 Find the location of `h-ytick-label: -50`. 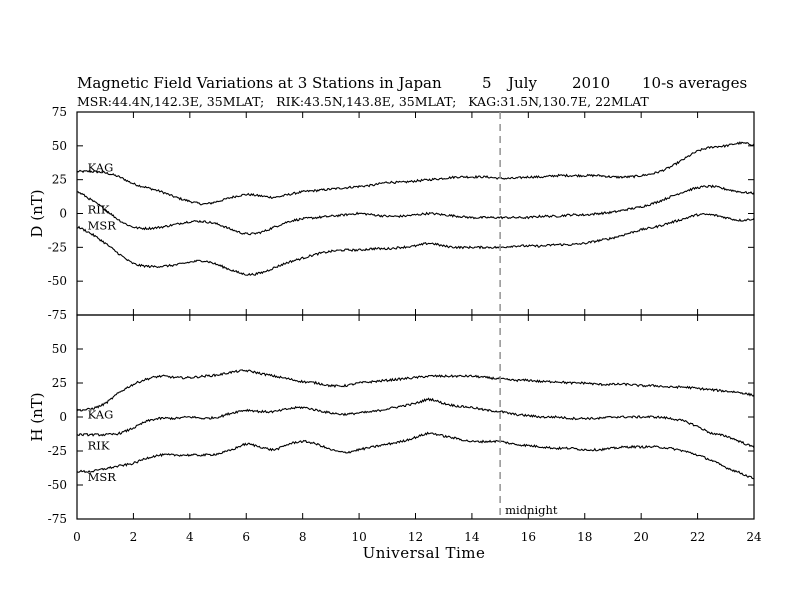

h-ytick-label: -50 is located at coordinates (57, 485).